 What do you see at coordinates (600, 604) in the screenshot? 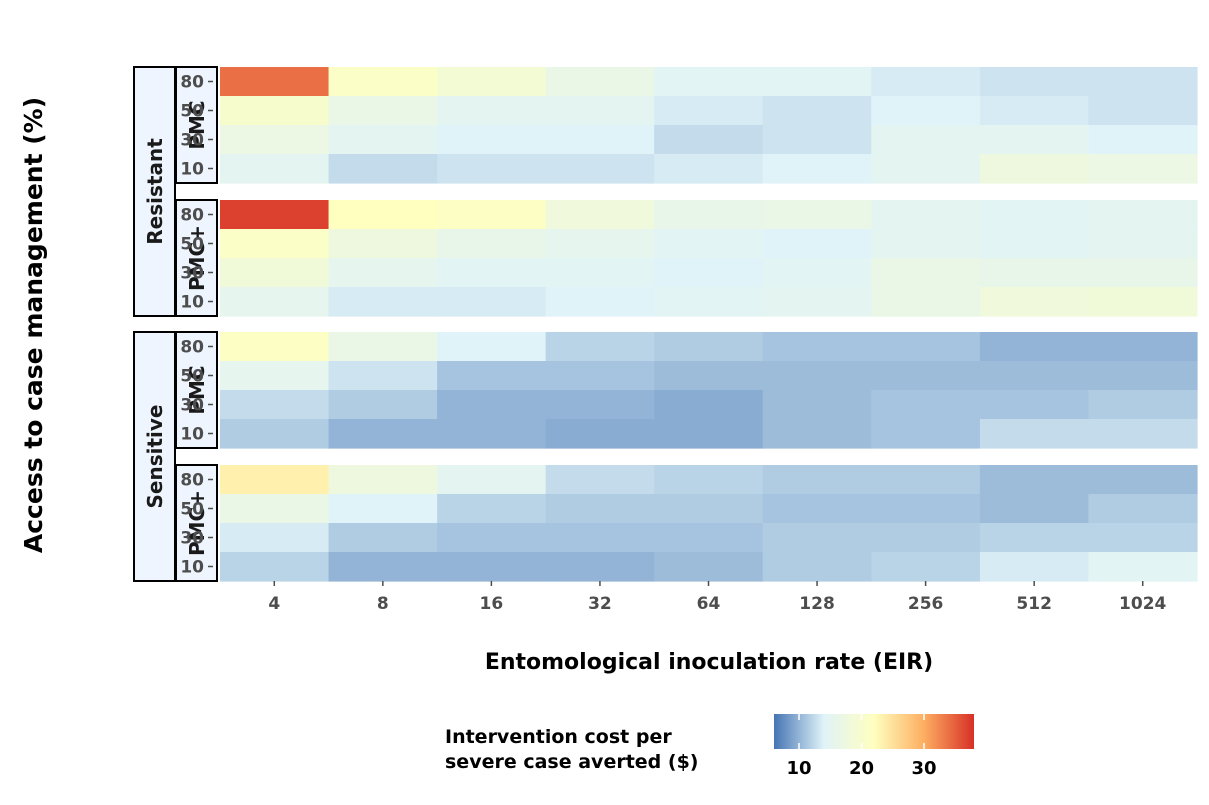
I see `x-tick-label: 32` at bounding box center [600, 604].